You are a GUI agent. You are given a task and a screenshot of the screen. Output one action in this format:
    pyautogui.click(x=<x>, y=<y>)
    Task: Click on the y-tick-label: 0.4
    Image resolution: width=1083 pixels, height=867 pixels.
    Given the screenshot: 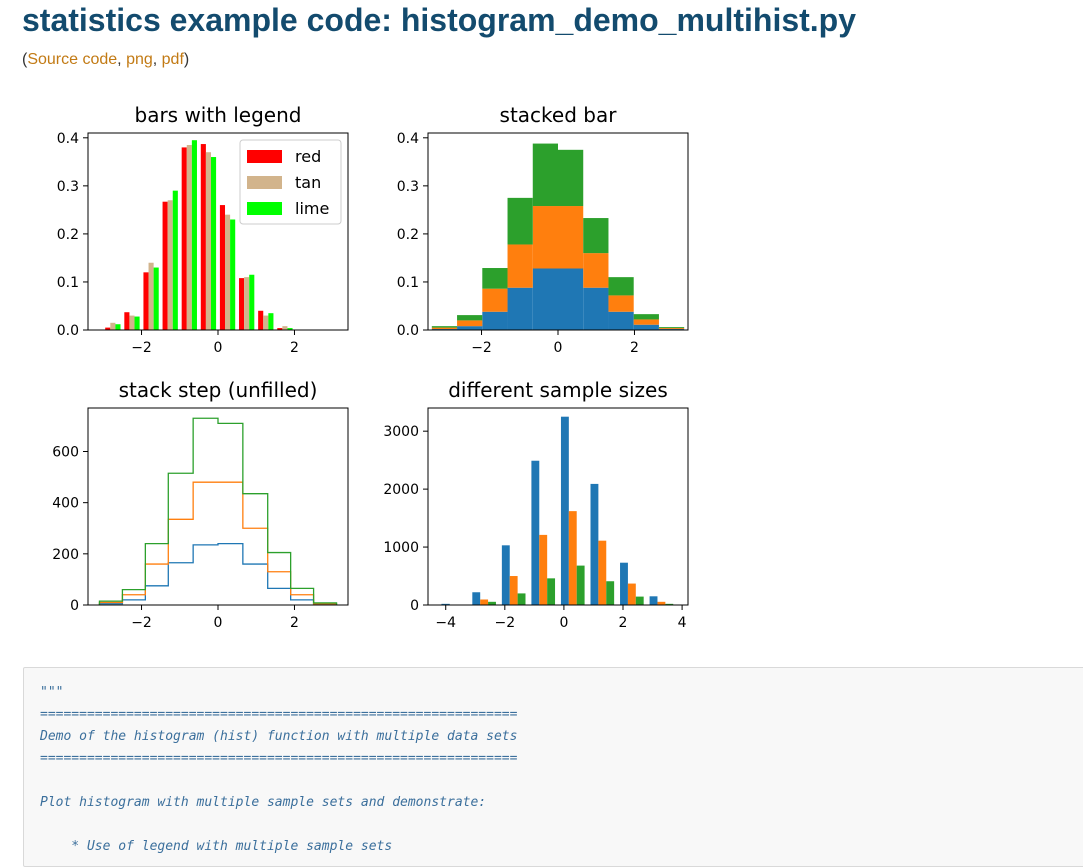 What is the action you would take?
    pyautogui.click(x=408, y=139)
    